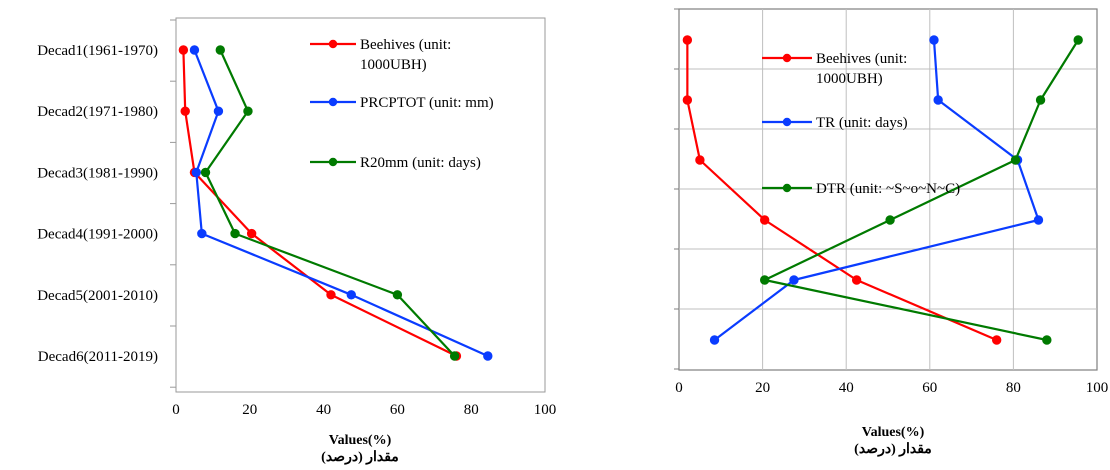  What do you see at coordinates (97, 235) in the screenshot?
I see `category-label: Decad4(1991-2000)` at bounding box center [97, 235].